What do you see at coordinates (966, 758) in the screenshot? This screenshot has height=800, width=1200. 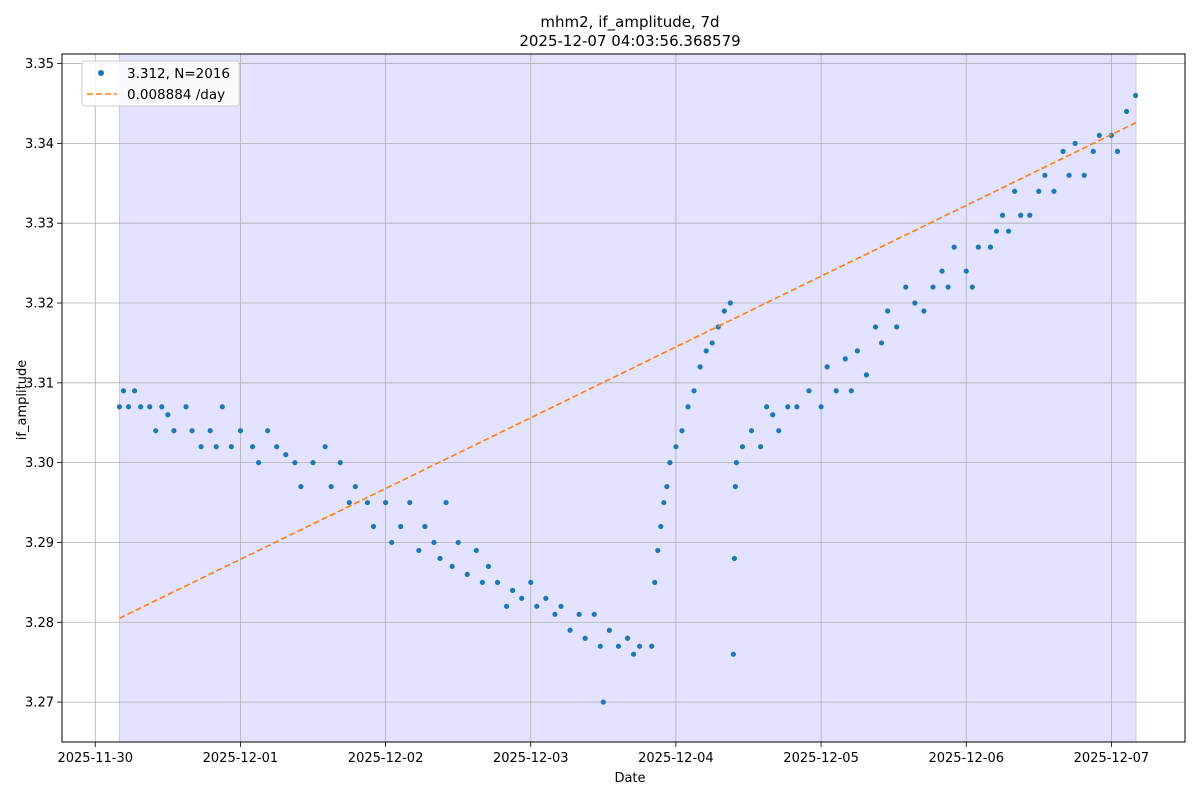 I see `x-tick-label: 2025-12-06` at bounding box center [966, 758].